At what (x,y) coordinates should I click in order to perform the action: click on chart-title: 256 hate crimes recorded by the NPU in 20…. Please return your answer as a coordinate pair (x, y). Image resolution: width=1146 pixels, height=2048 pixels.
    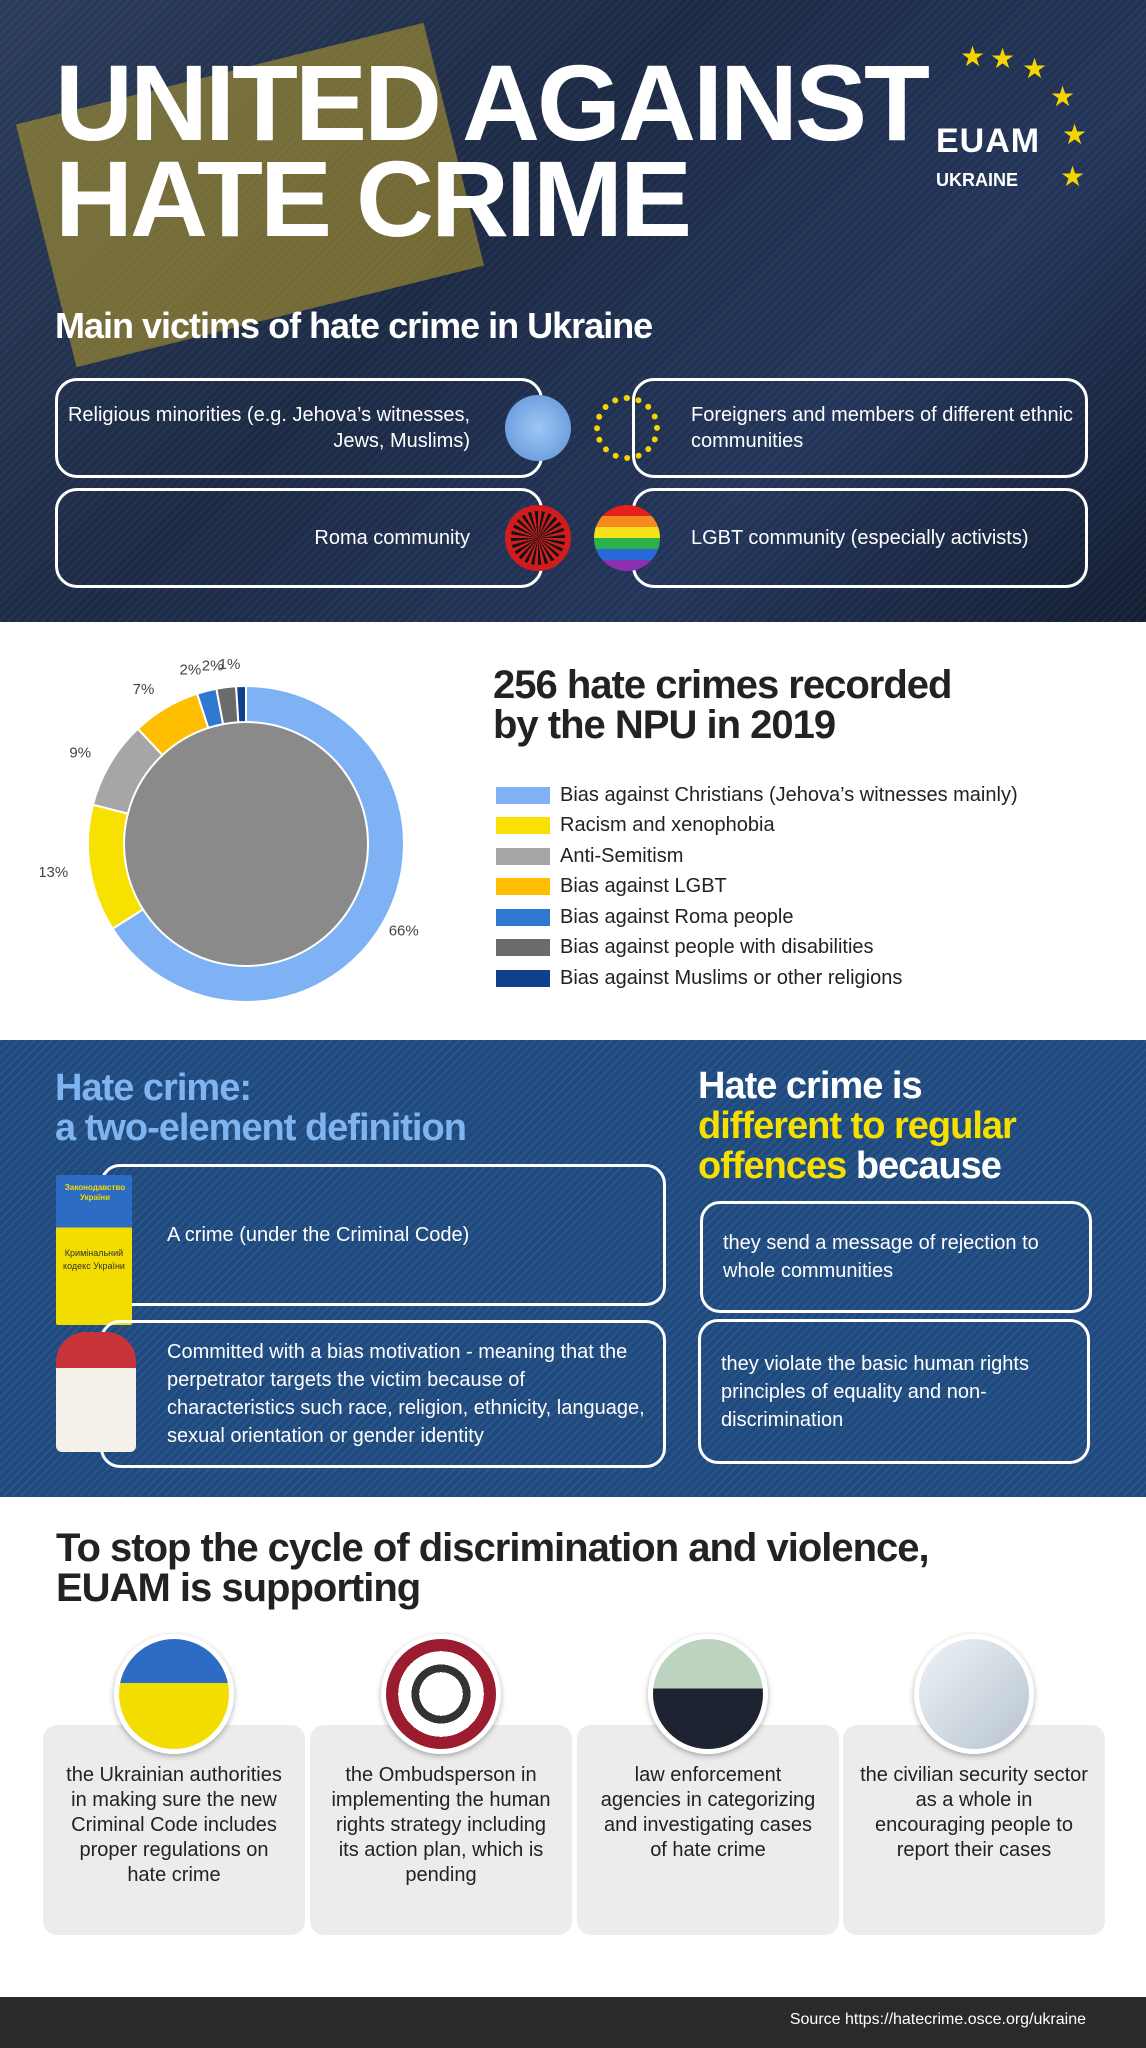
    Looking at the image, I should click on (722, 705).